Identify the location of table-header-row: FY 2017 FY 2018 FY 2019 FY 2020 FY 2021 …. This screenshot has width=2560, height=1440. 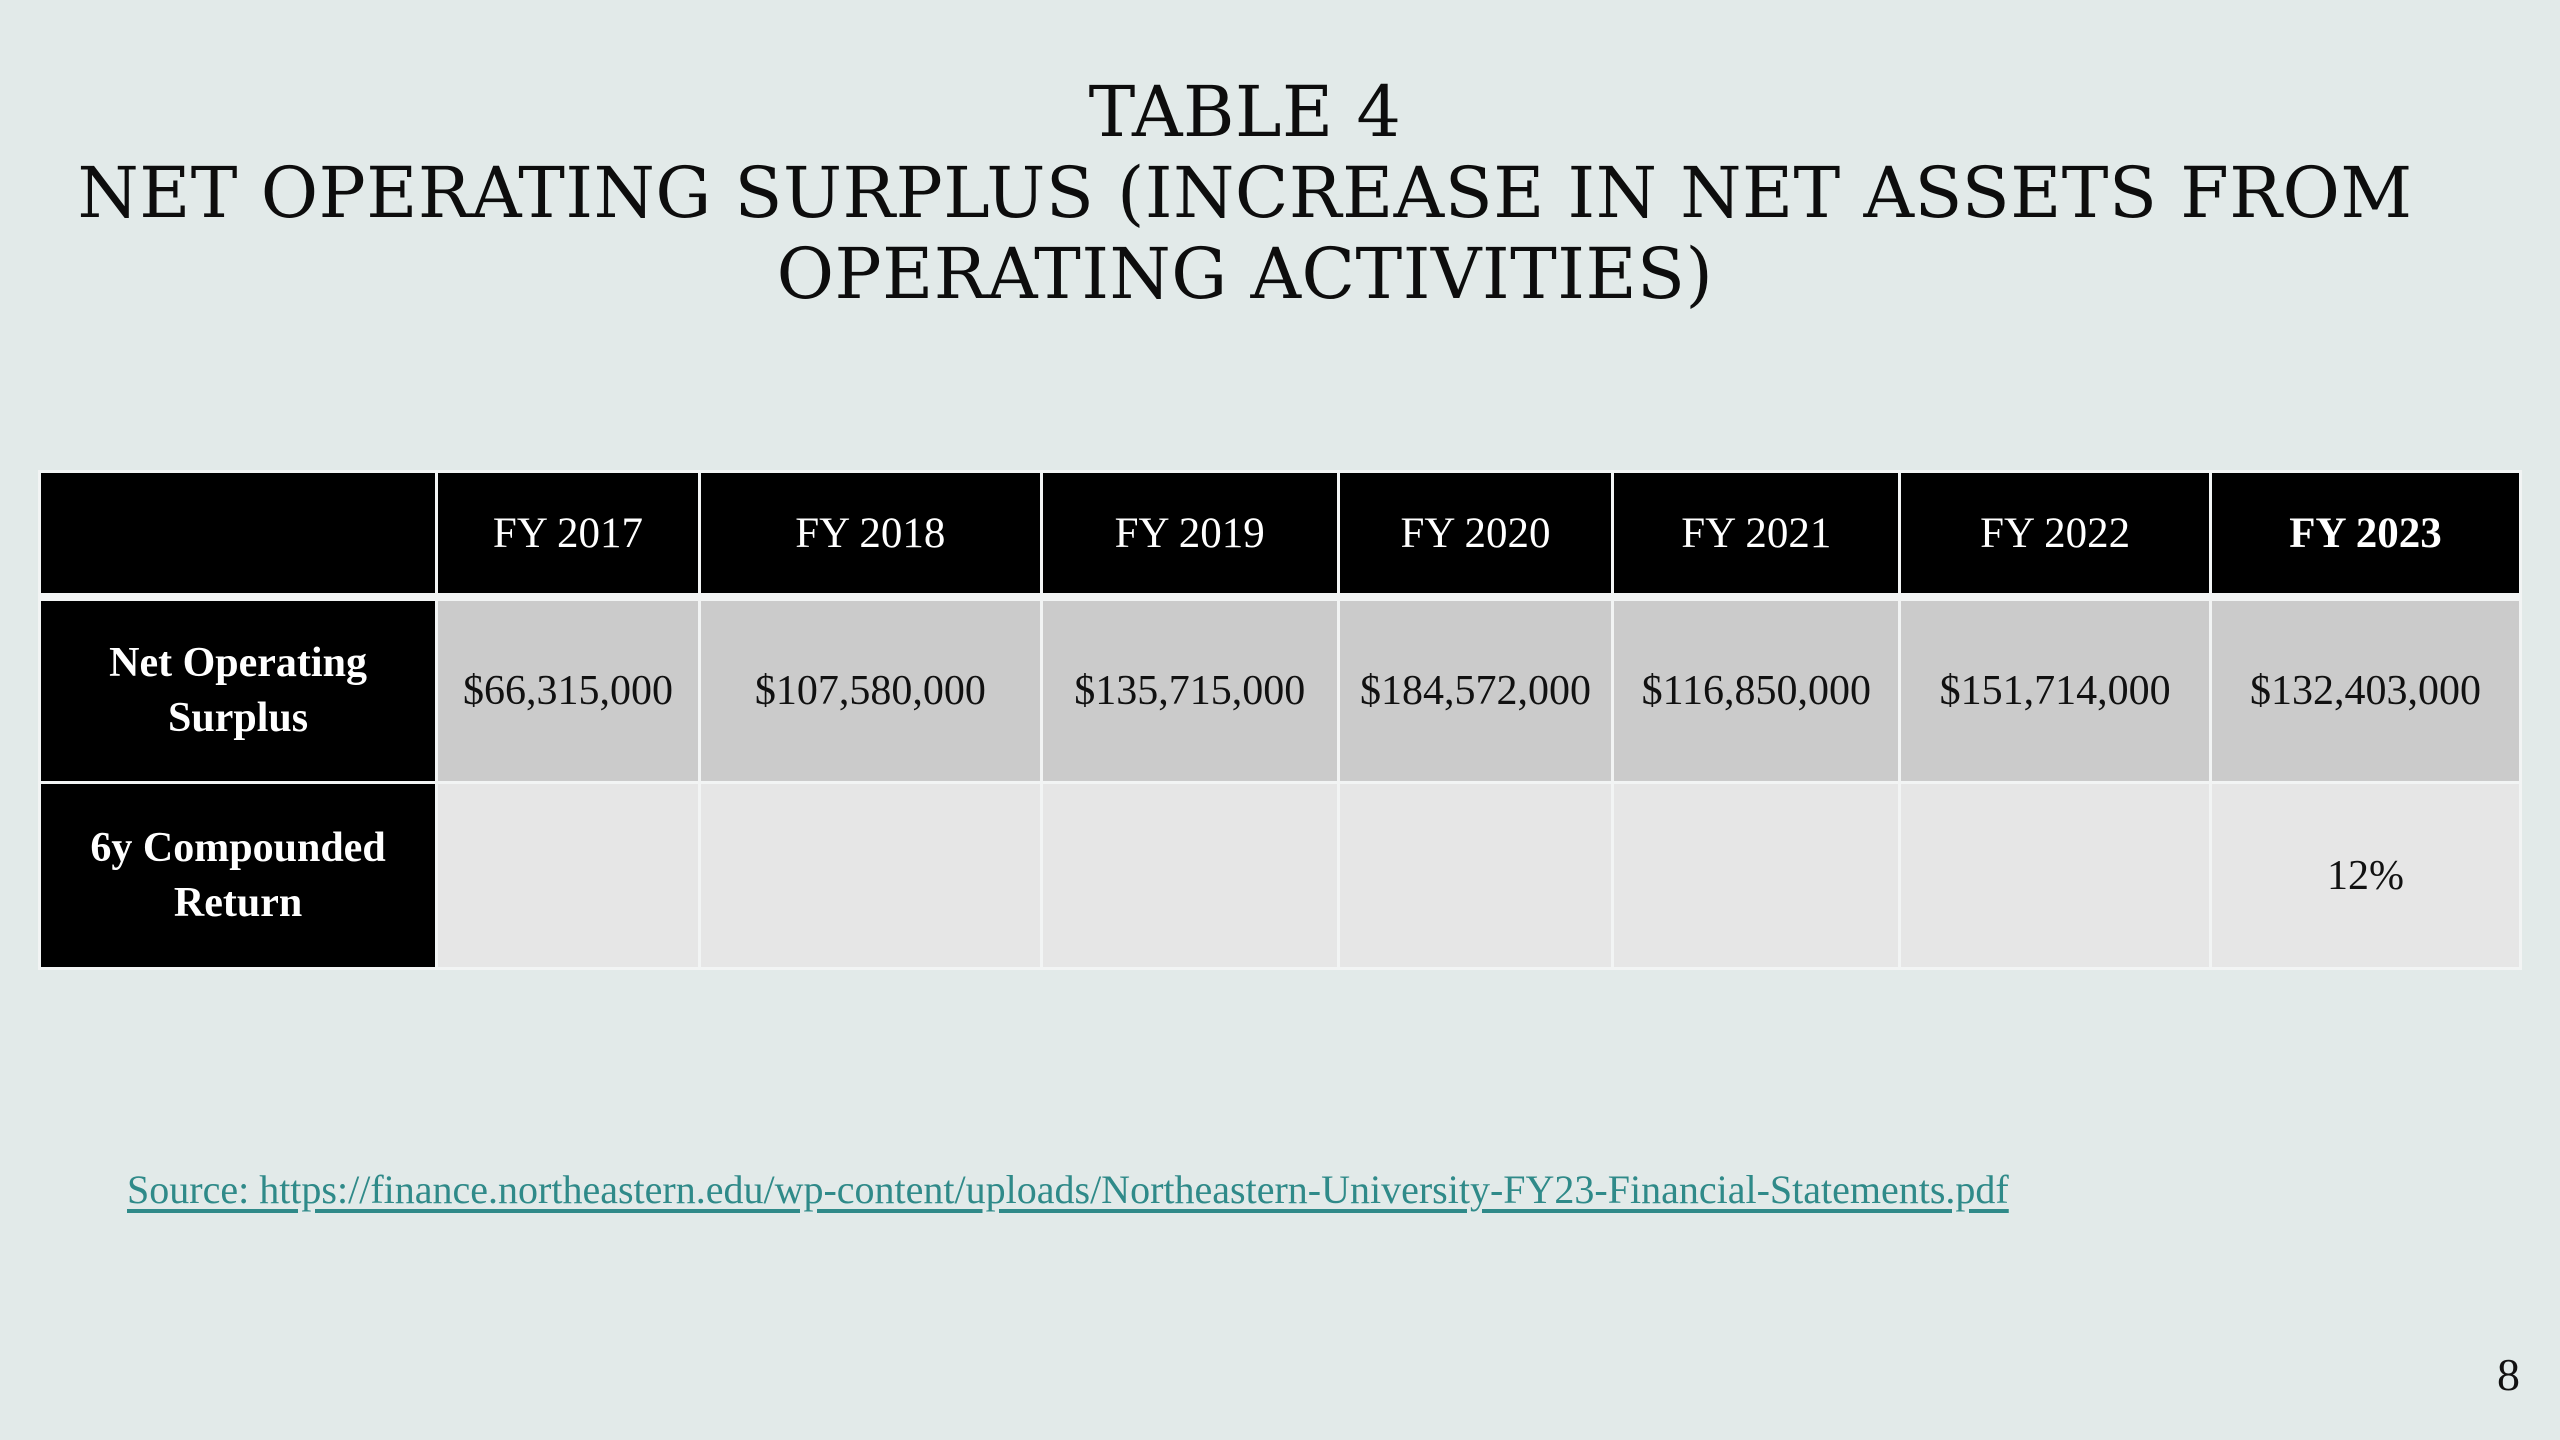
(1279, 534).